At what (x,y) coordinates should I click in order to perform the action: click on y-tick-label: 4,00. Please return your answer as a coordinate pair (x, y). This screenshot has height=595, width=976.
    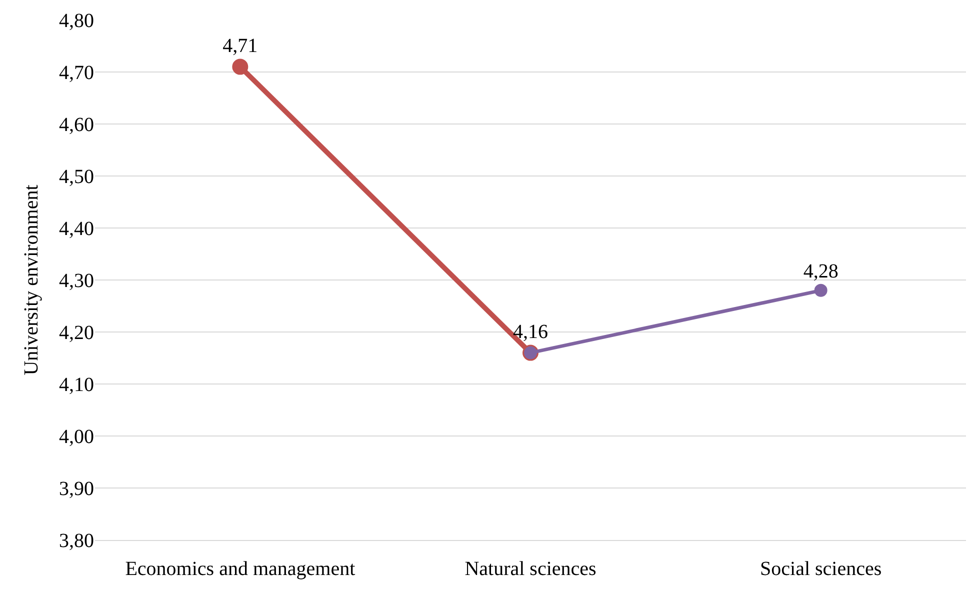
    Looking at the image, I should click on (76, 437).